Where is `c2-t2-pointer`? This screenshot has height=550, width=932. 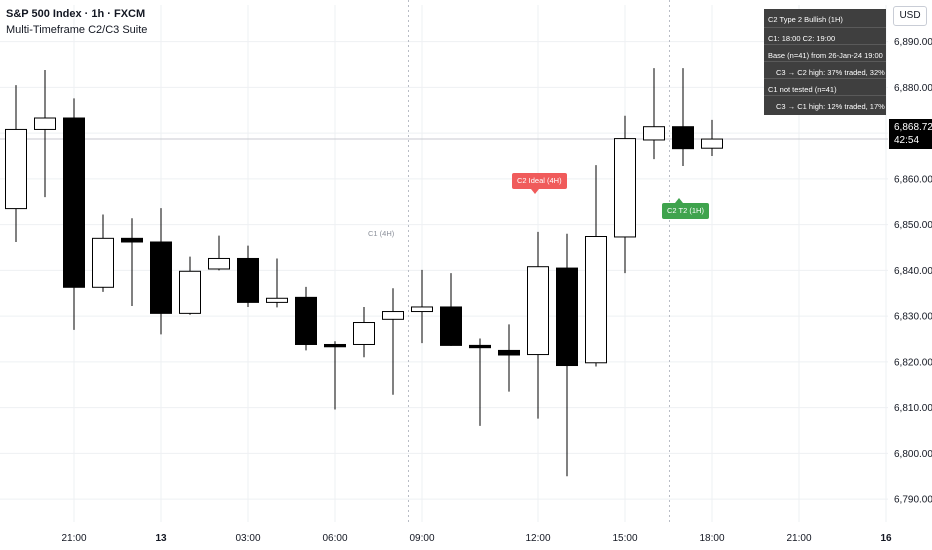
c2-t2-pointer is located at coordinates (679, 200).